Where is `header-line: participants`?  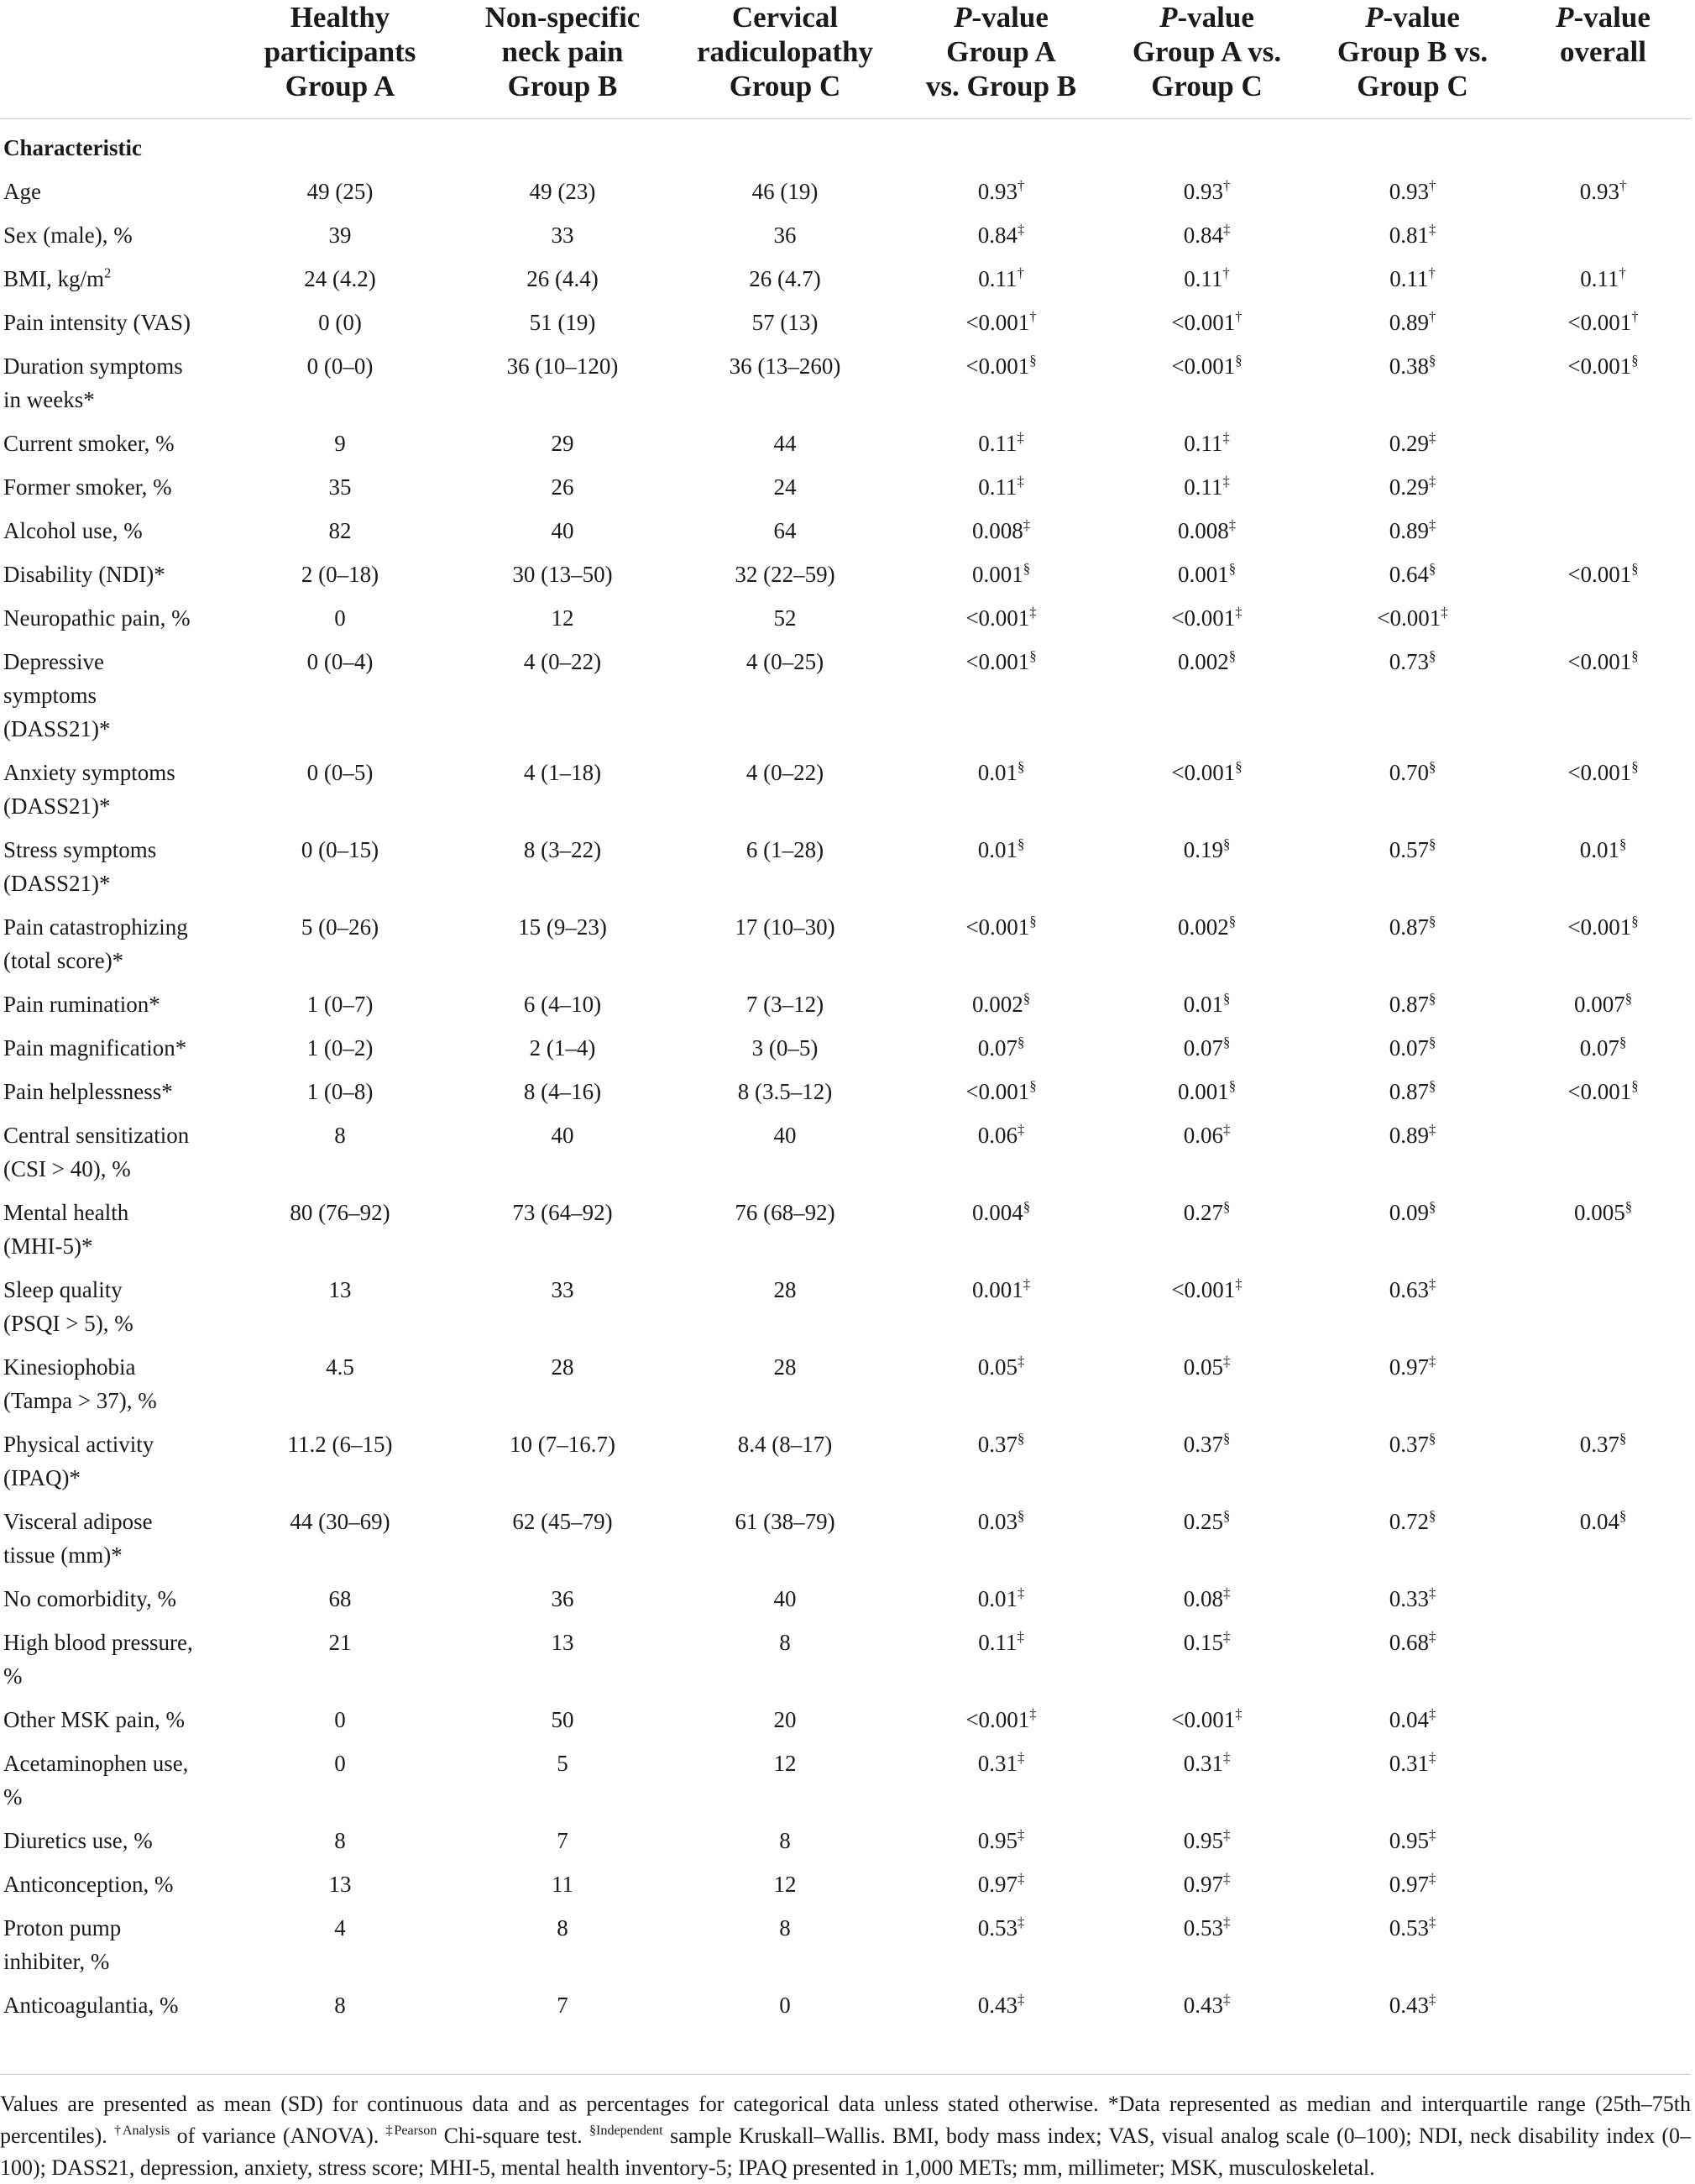 header-line: participants is located at coordinates (340, 51).